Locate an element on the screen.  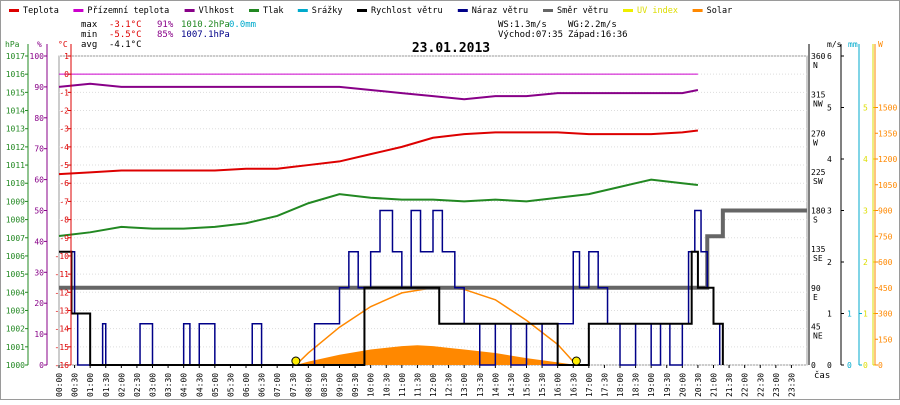
series-pressure is located at coordinates (378, 207).